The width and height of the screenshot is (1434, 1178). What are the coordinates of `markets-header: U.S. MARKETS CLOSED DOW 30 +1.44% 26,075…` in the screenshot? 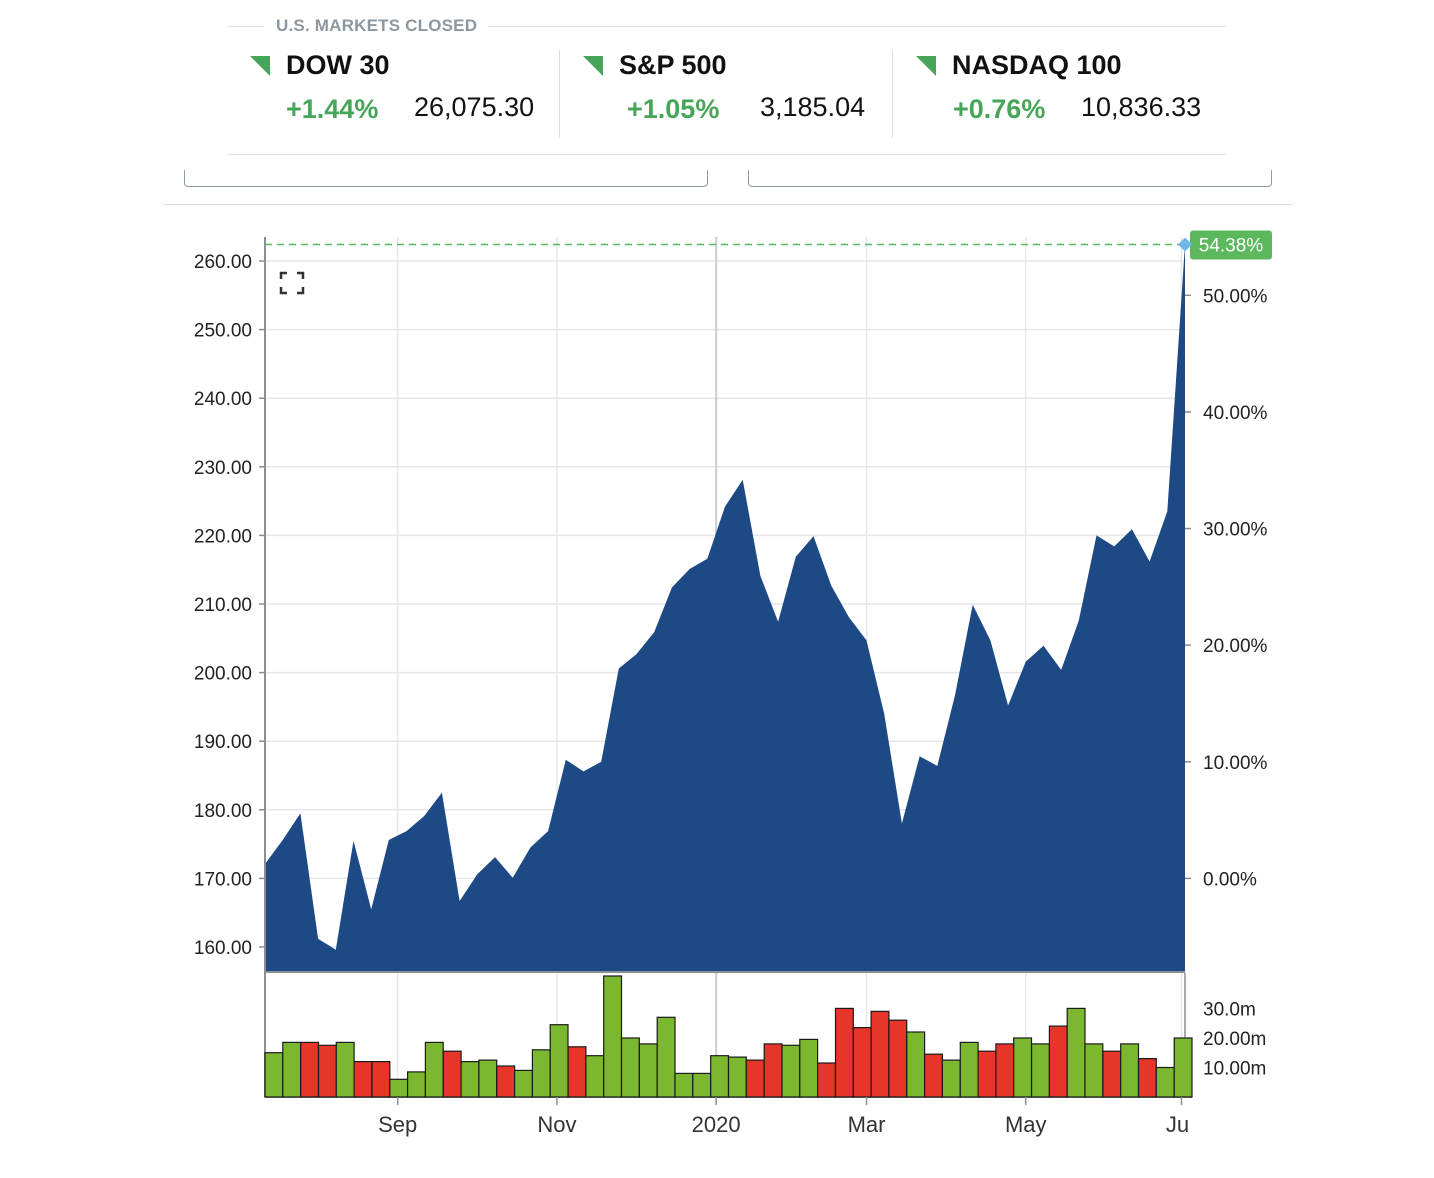 It's located at (727, 79).